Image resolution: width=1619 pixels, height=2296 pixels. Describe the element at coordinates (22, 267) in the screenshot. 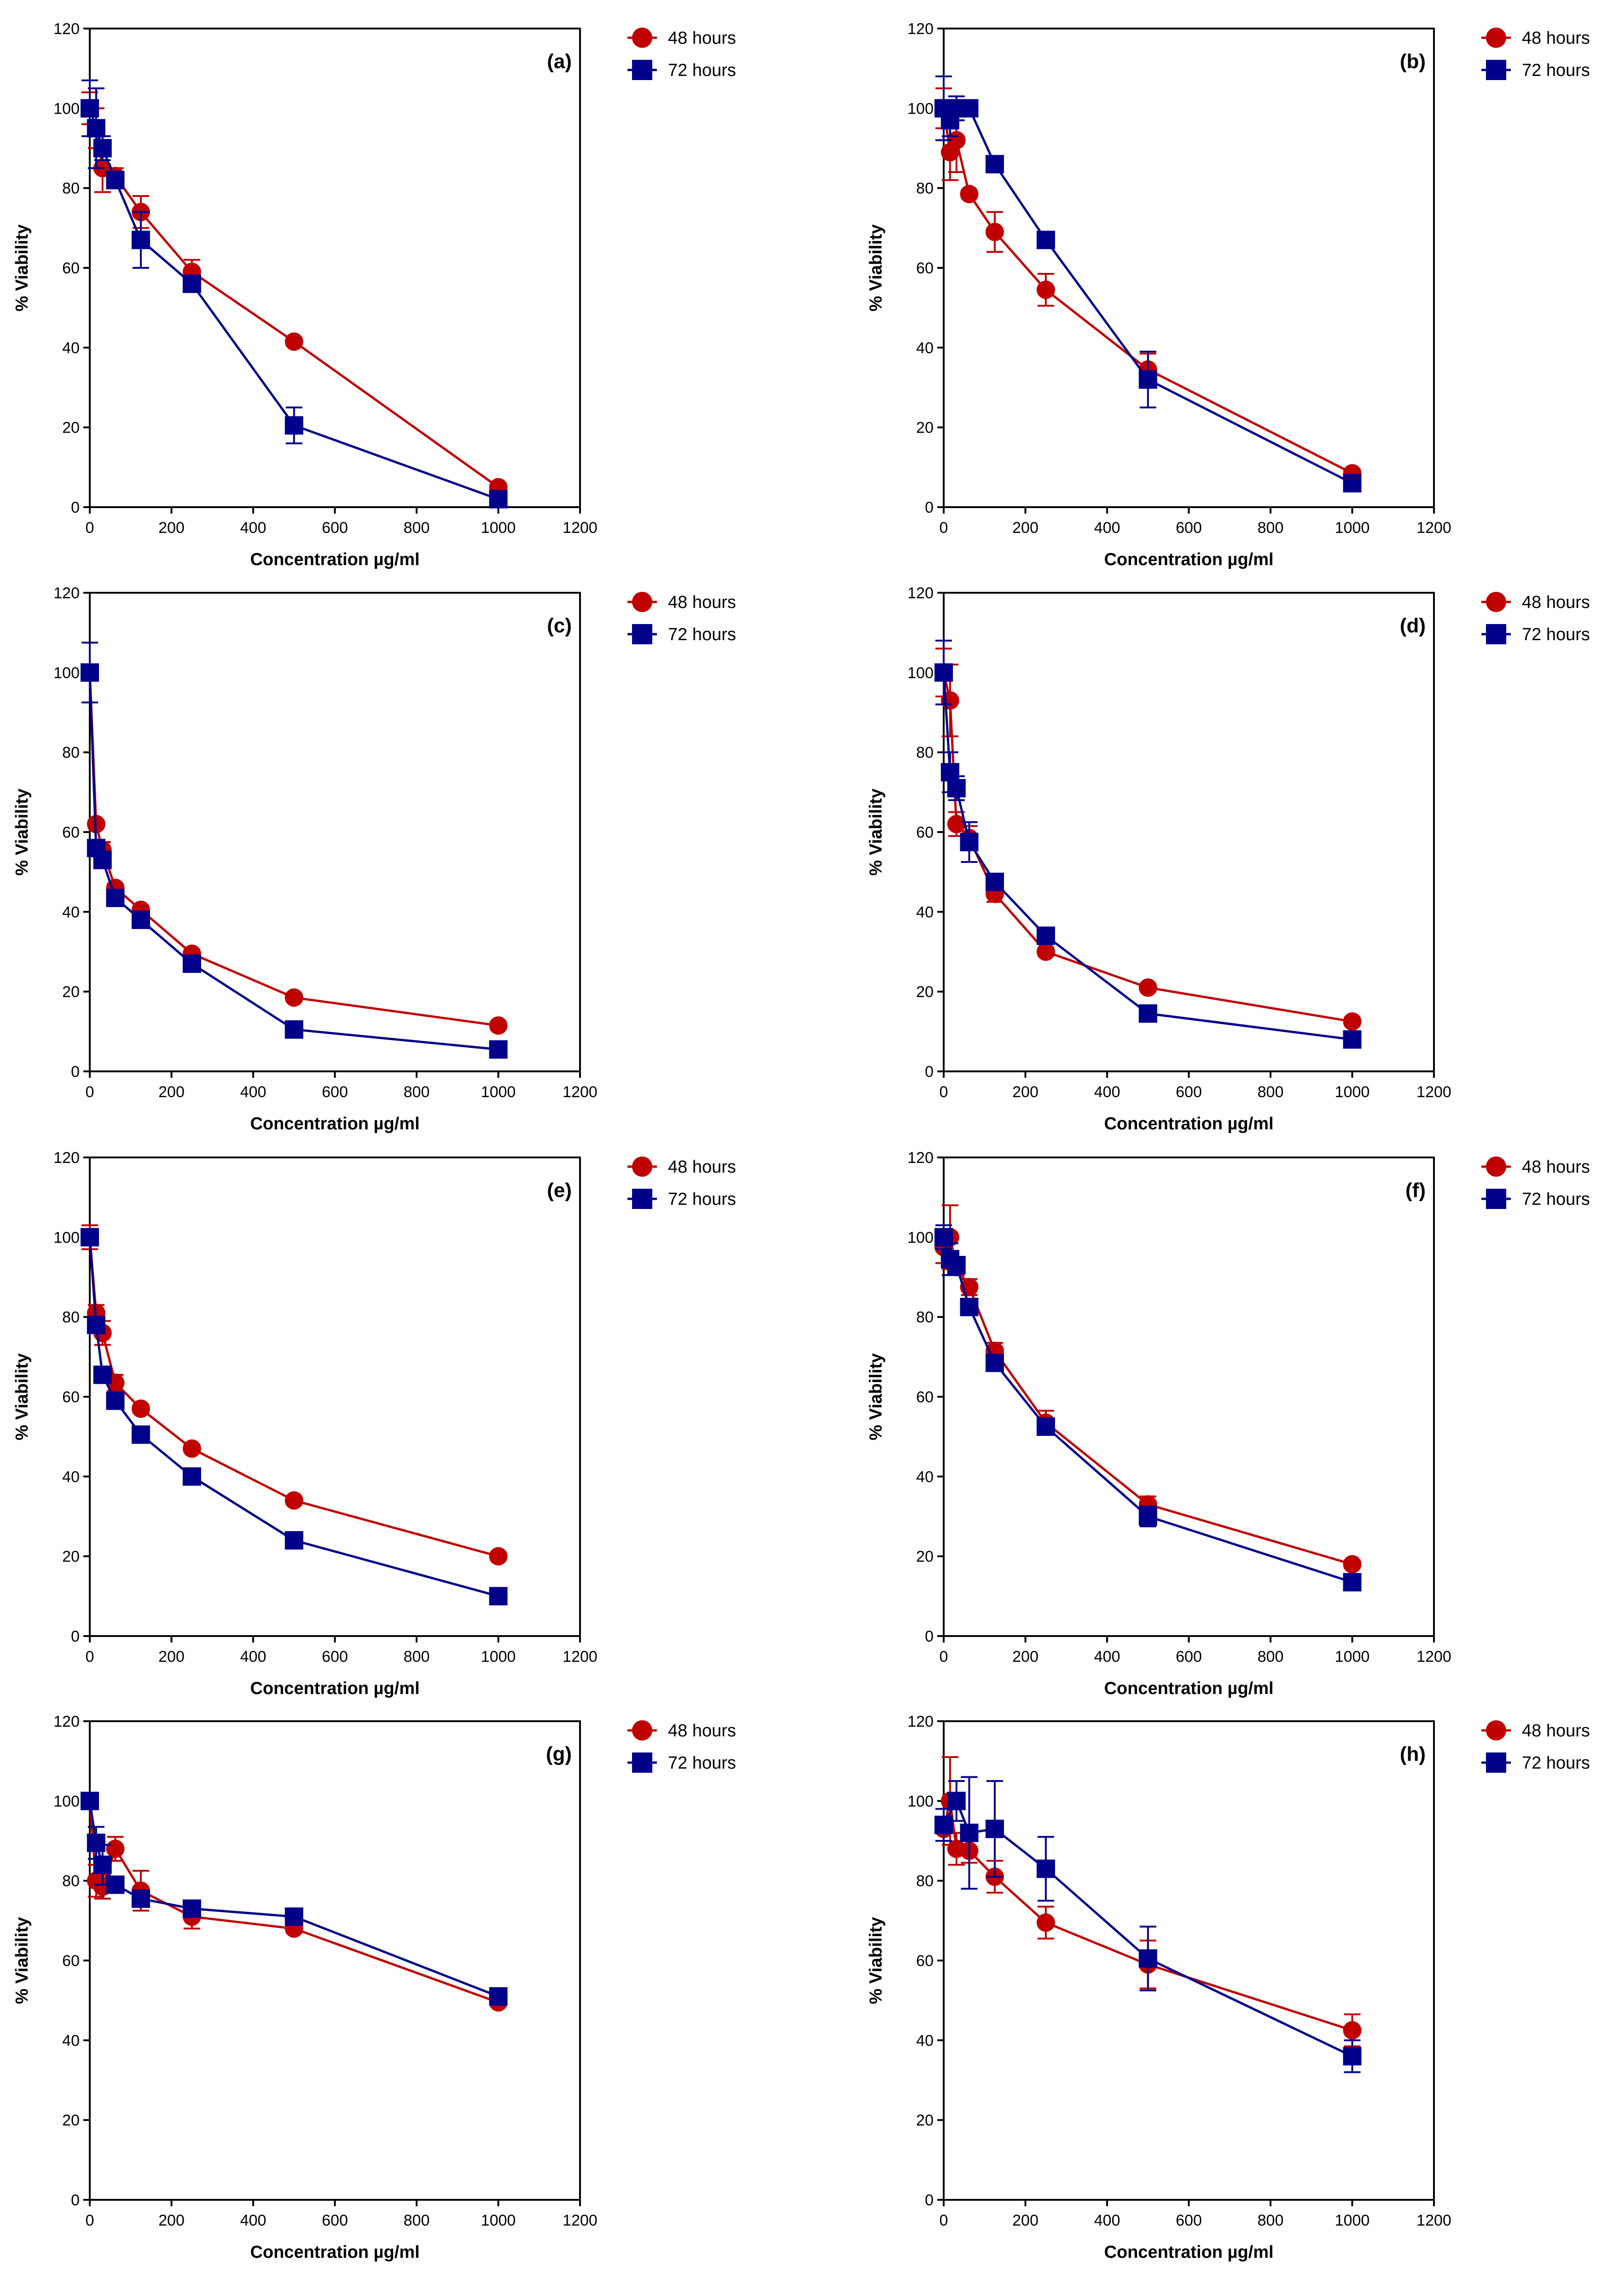

I see `y-axis-title: % Viability` at that location.